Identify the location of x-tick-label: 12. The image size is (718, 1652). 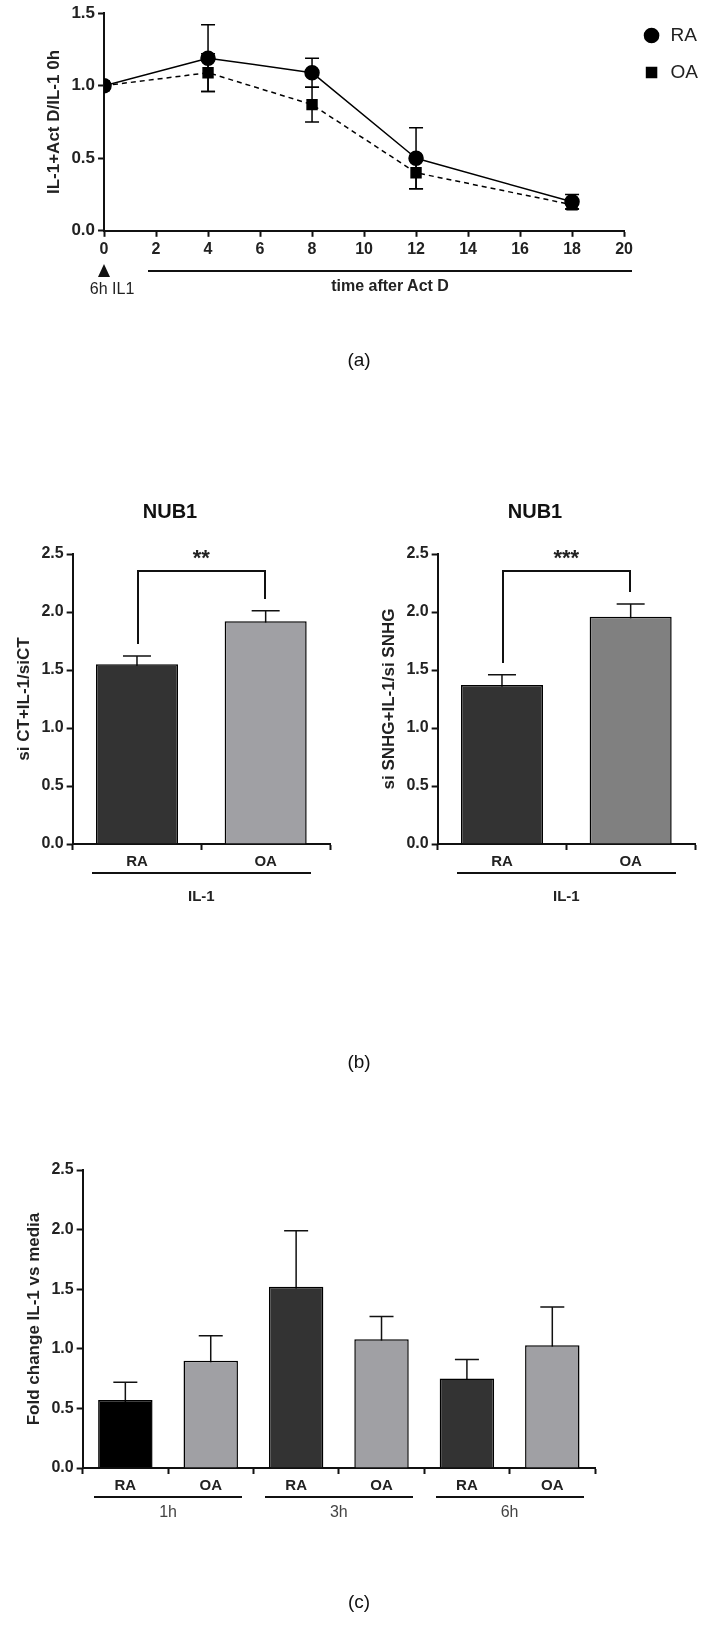
(416, 248).